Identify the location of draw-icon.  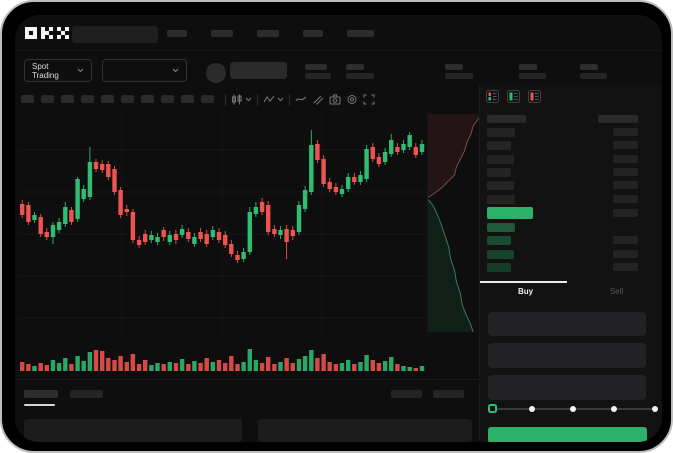
(318, 100).